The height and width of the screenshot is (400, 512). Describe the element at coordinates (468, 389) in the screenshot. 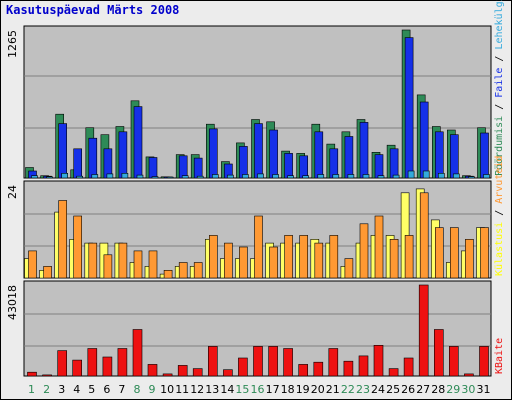

I see `x-tick-label-day-30: 30` at that location.